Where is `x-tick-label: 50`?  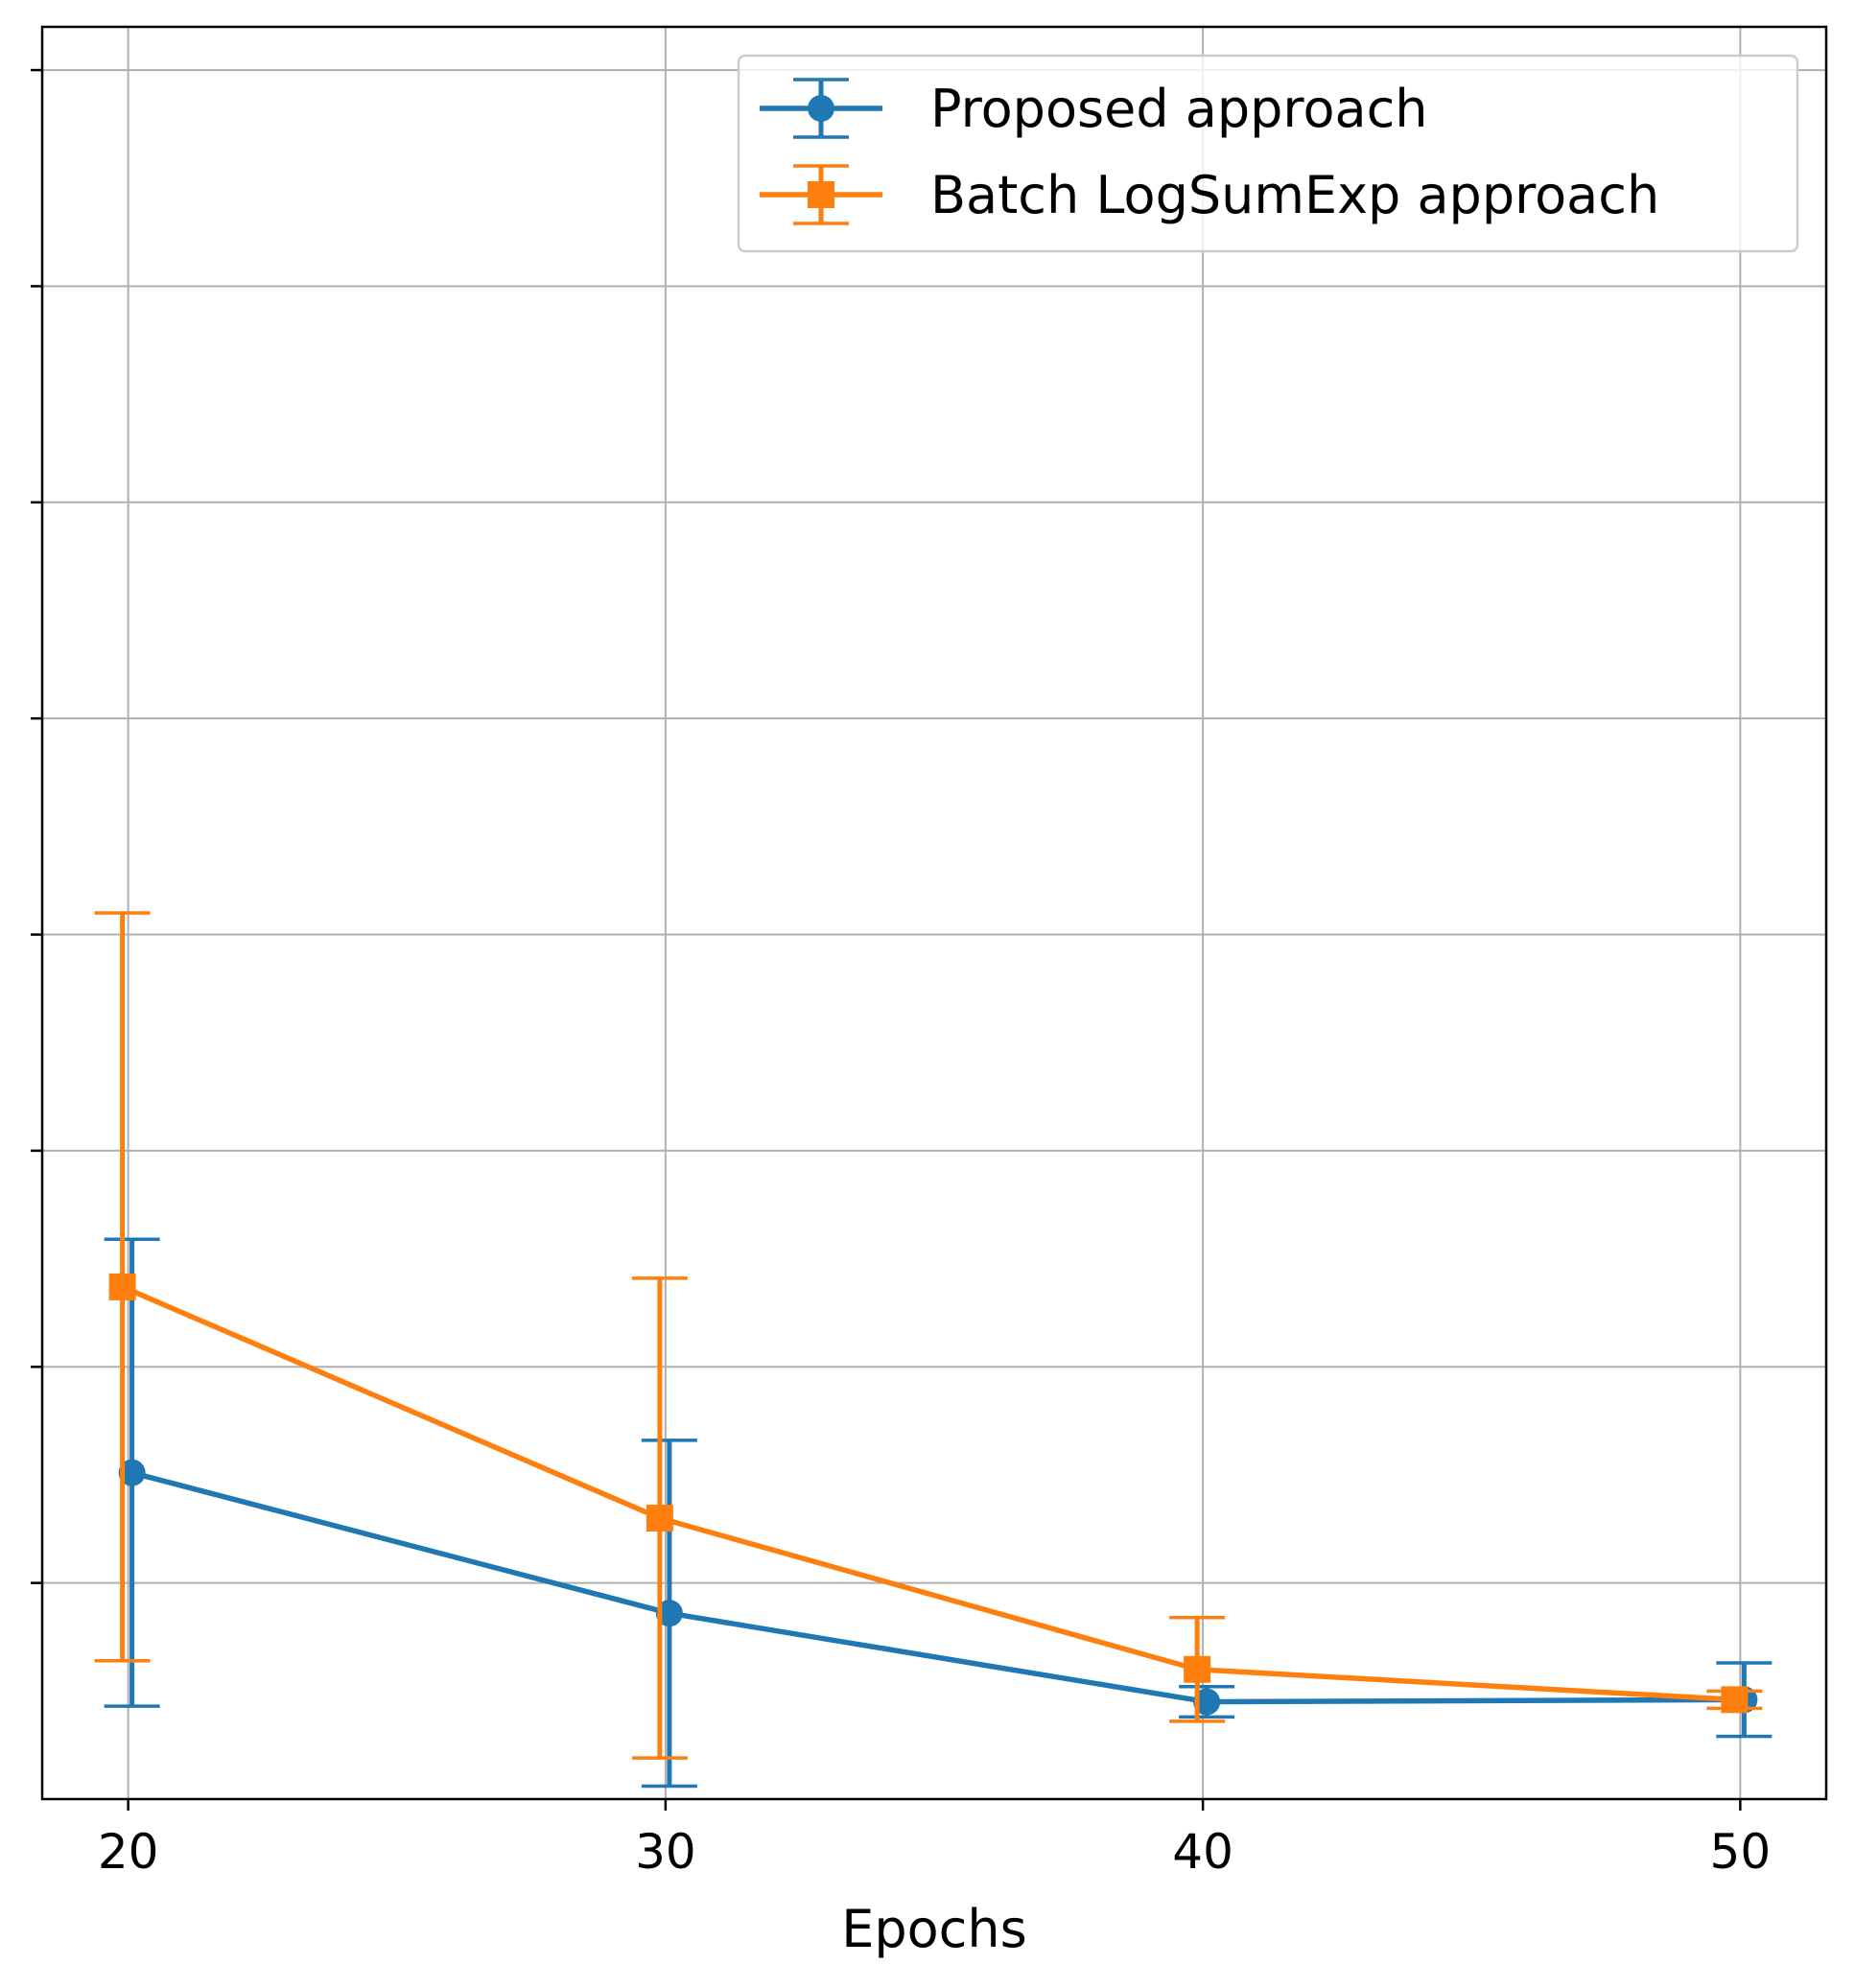 x-tick-label: 50 is located at coordinates (1741, 1852).